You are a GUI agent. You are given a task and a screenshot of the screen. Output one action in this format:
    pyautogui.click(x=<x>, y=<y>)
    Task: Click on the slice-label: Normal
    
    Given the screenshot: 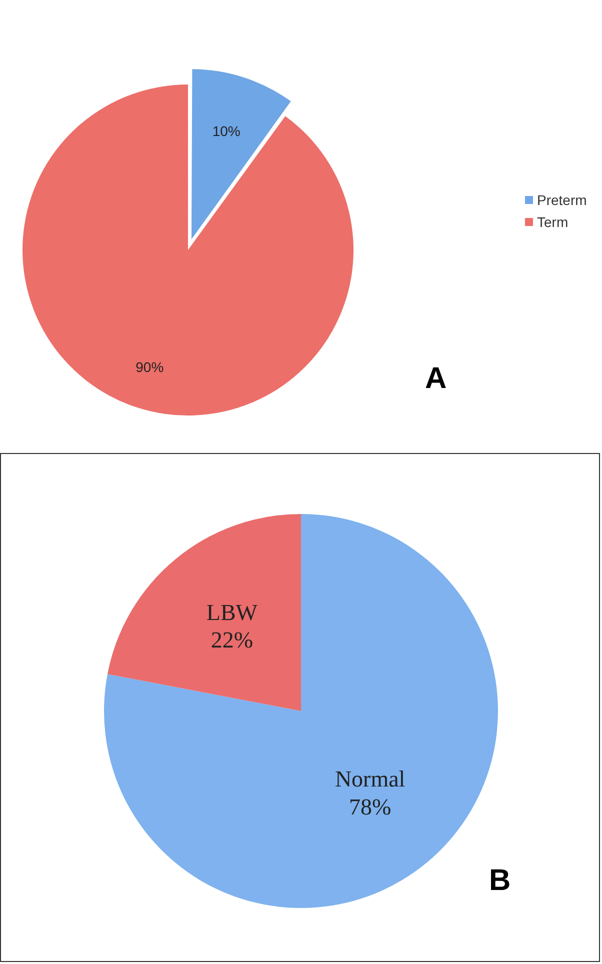 What is the action you would take?
    pyautogui.click(x=370, y=779)
    